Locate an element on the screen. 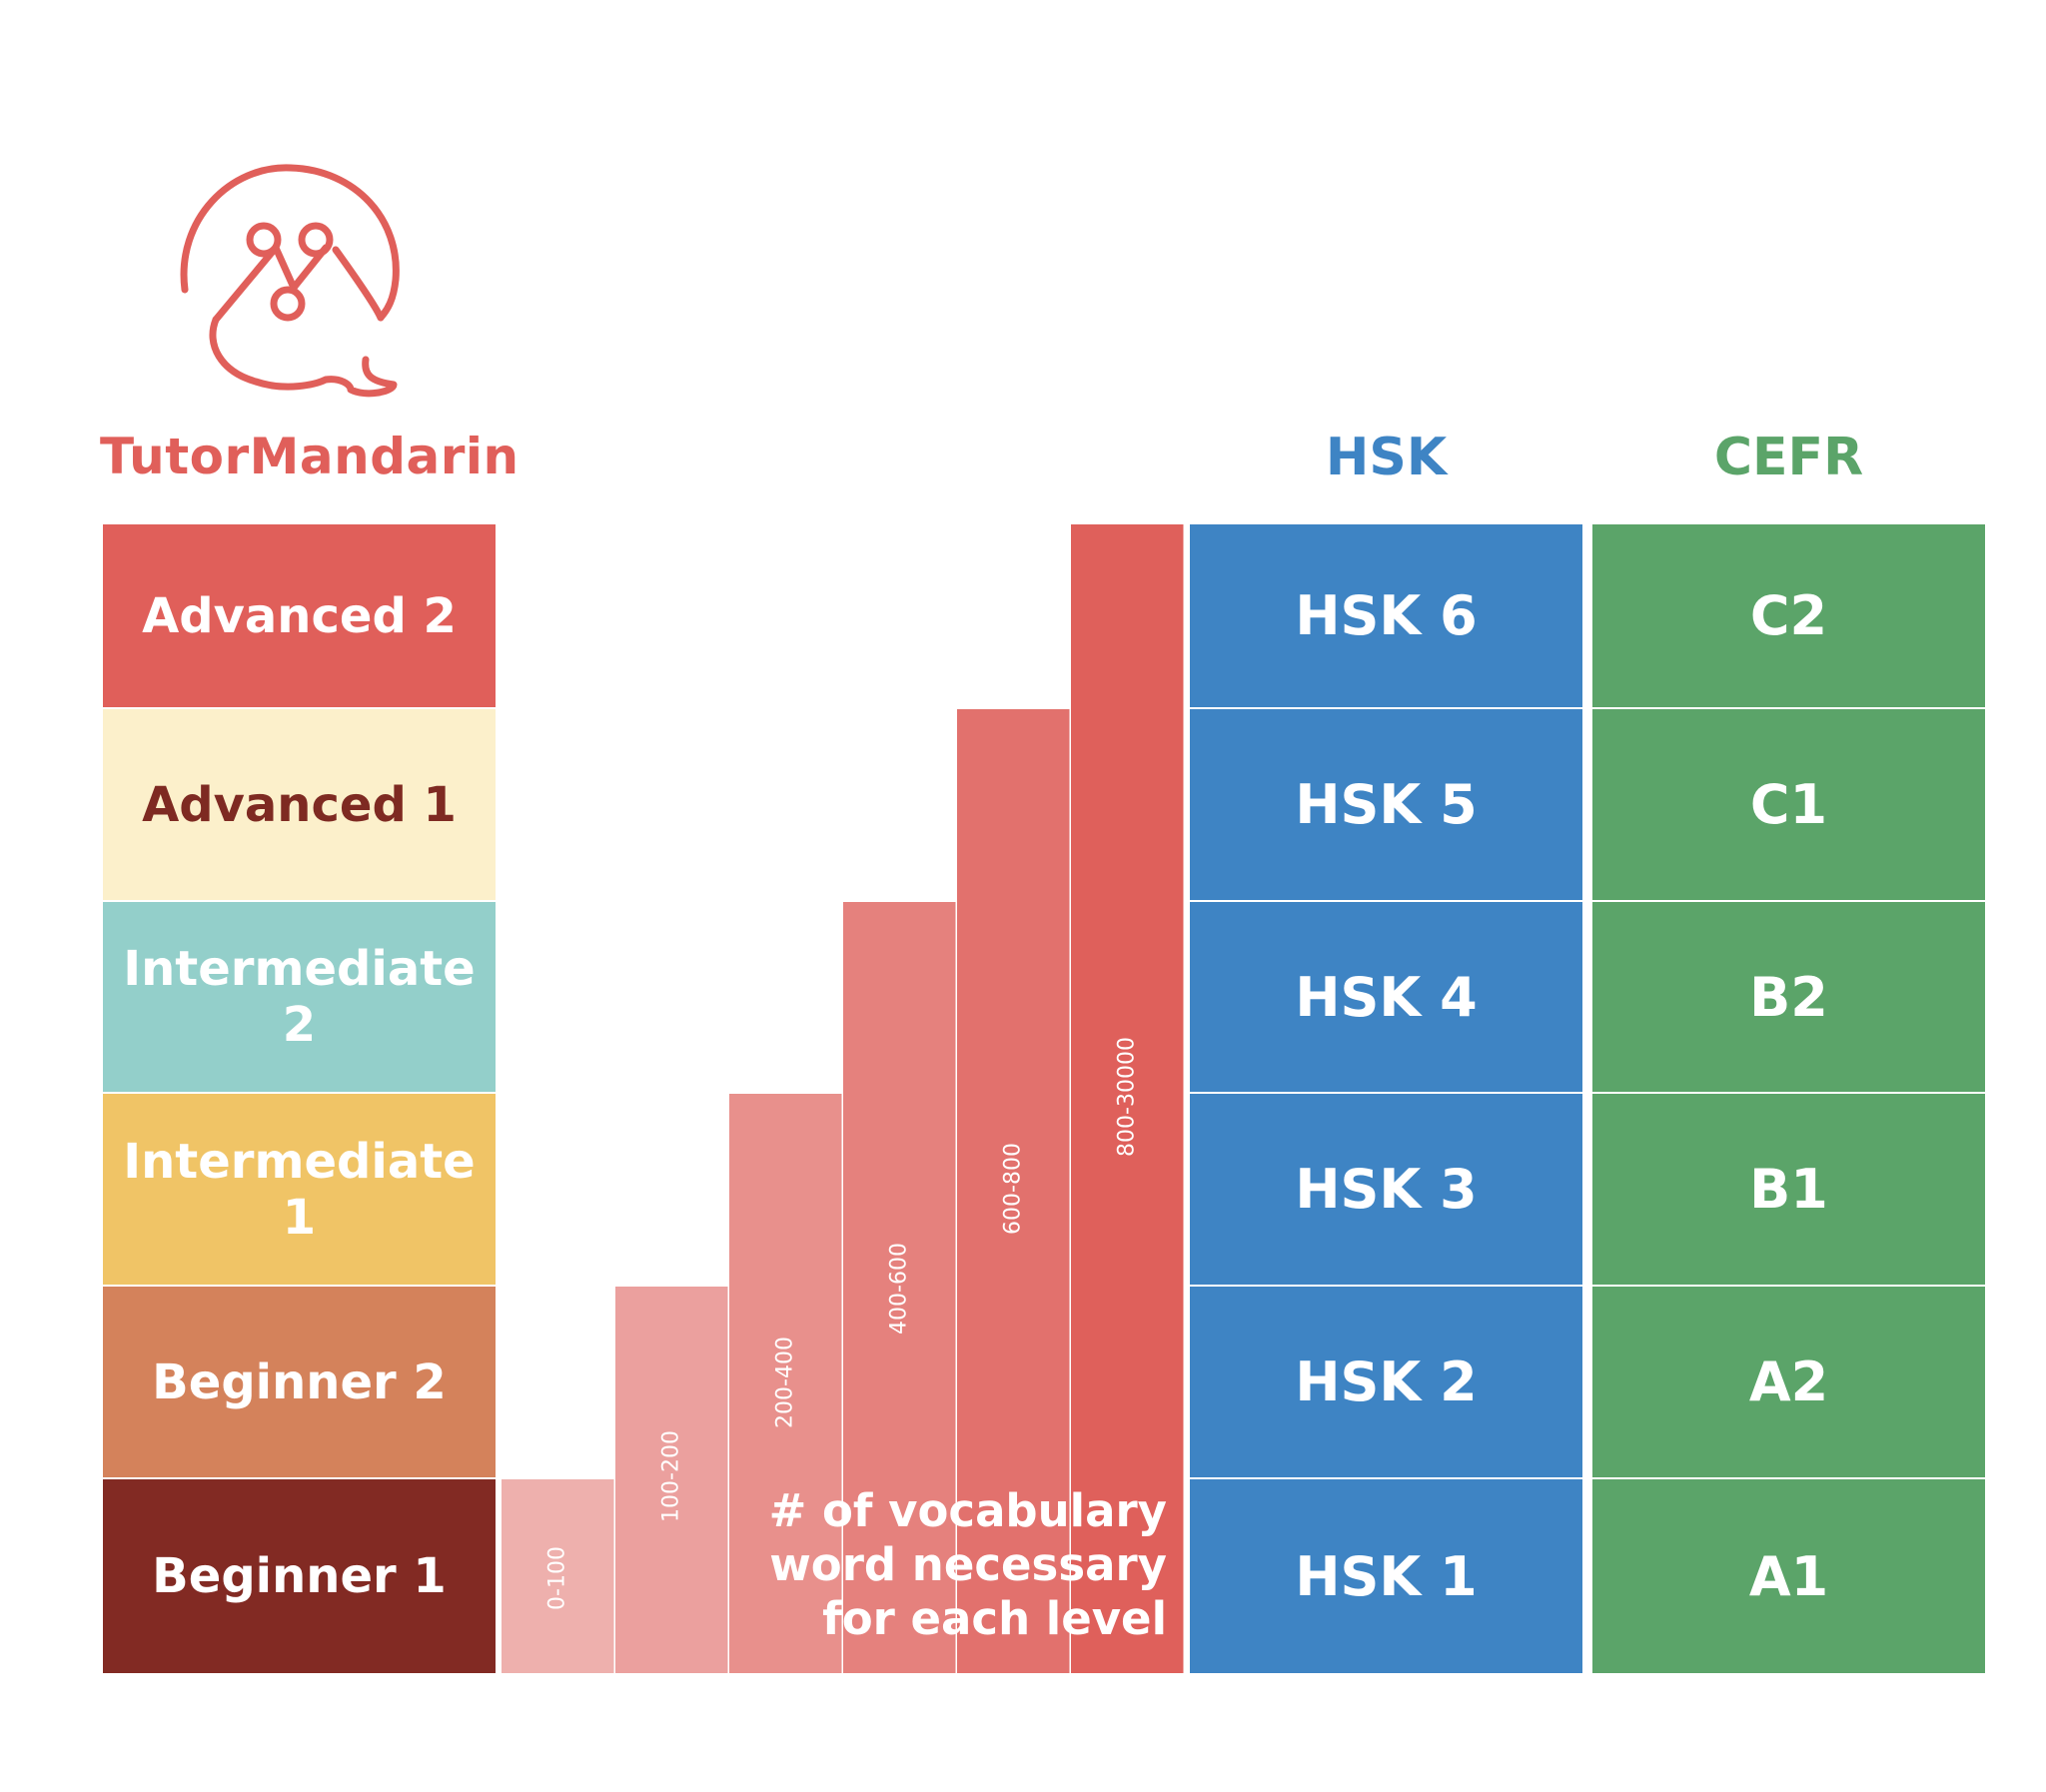  level-cell: Beginner 2 is located at coordinates (299, 1382).